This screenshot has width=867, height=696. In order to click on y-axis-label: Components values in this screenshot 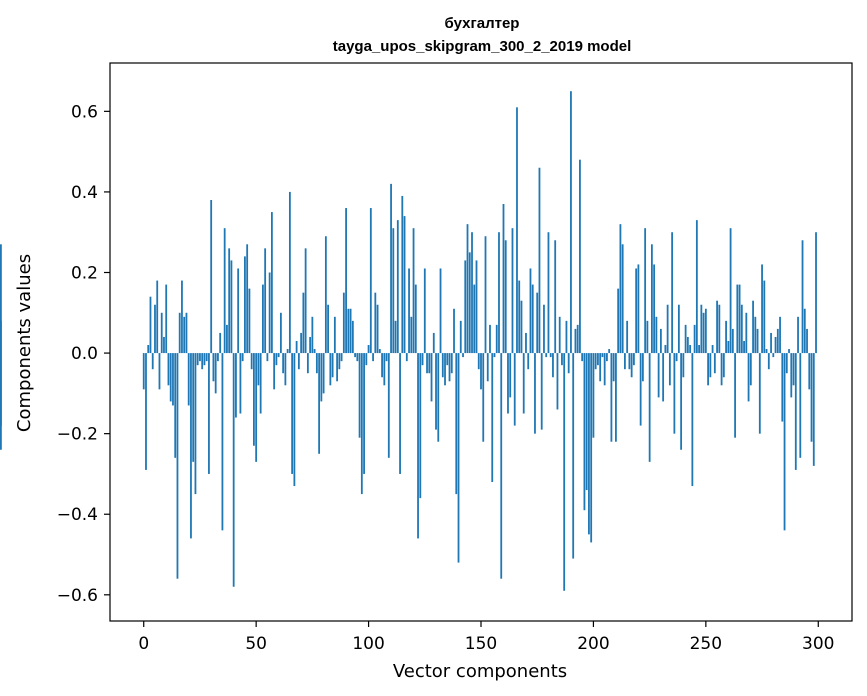, I will do `click(24, 343)`.